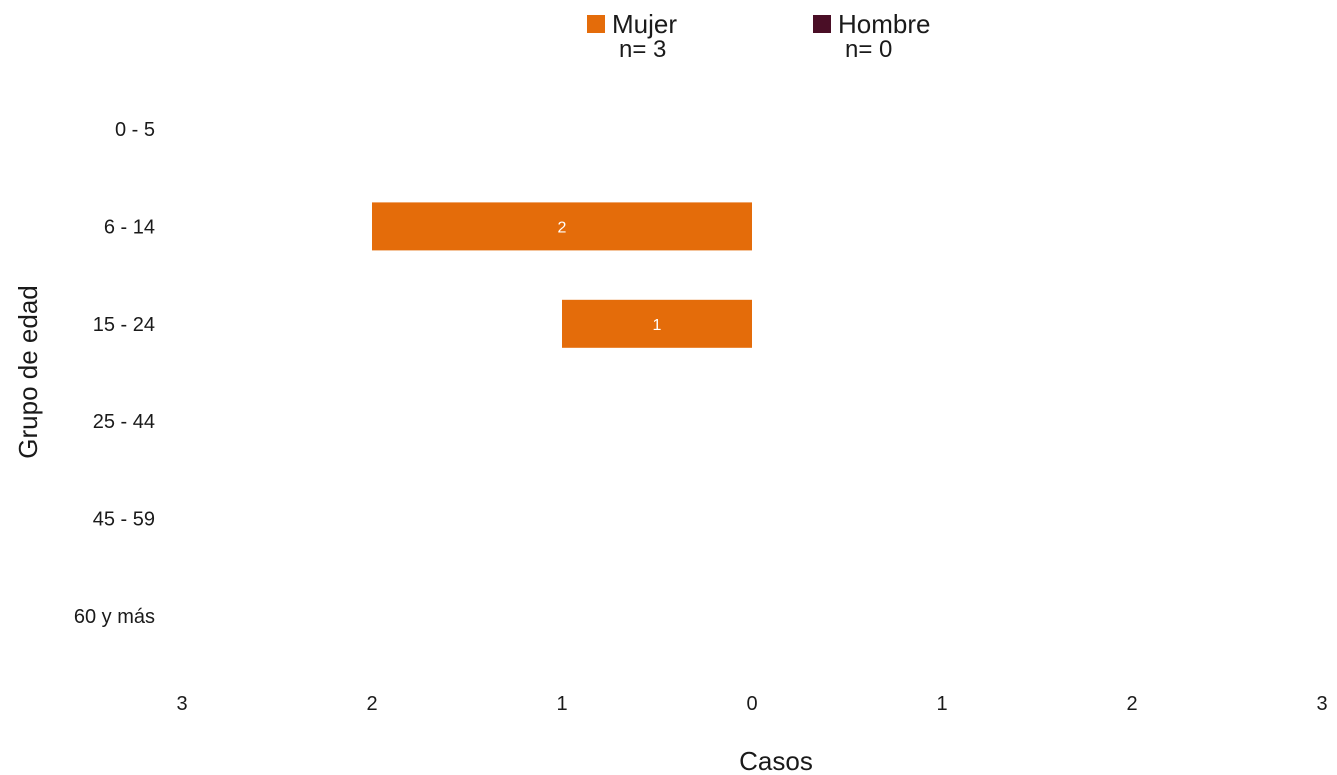 The width and height of the screenshot is (1337, 775). Describe the element at coordinates (868, 49) in the screenshot. I see `legend-count: n= 0` at that location.